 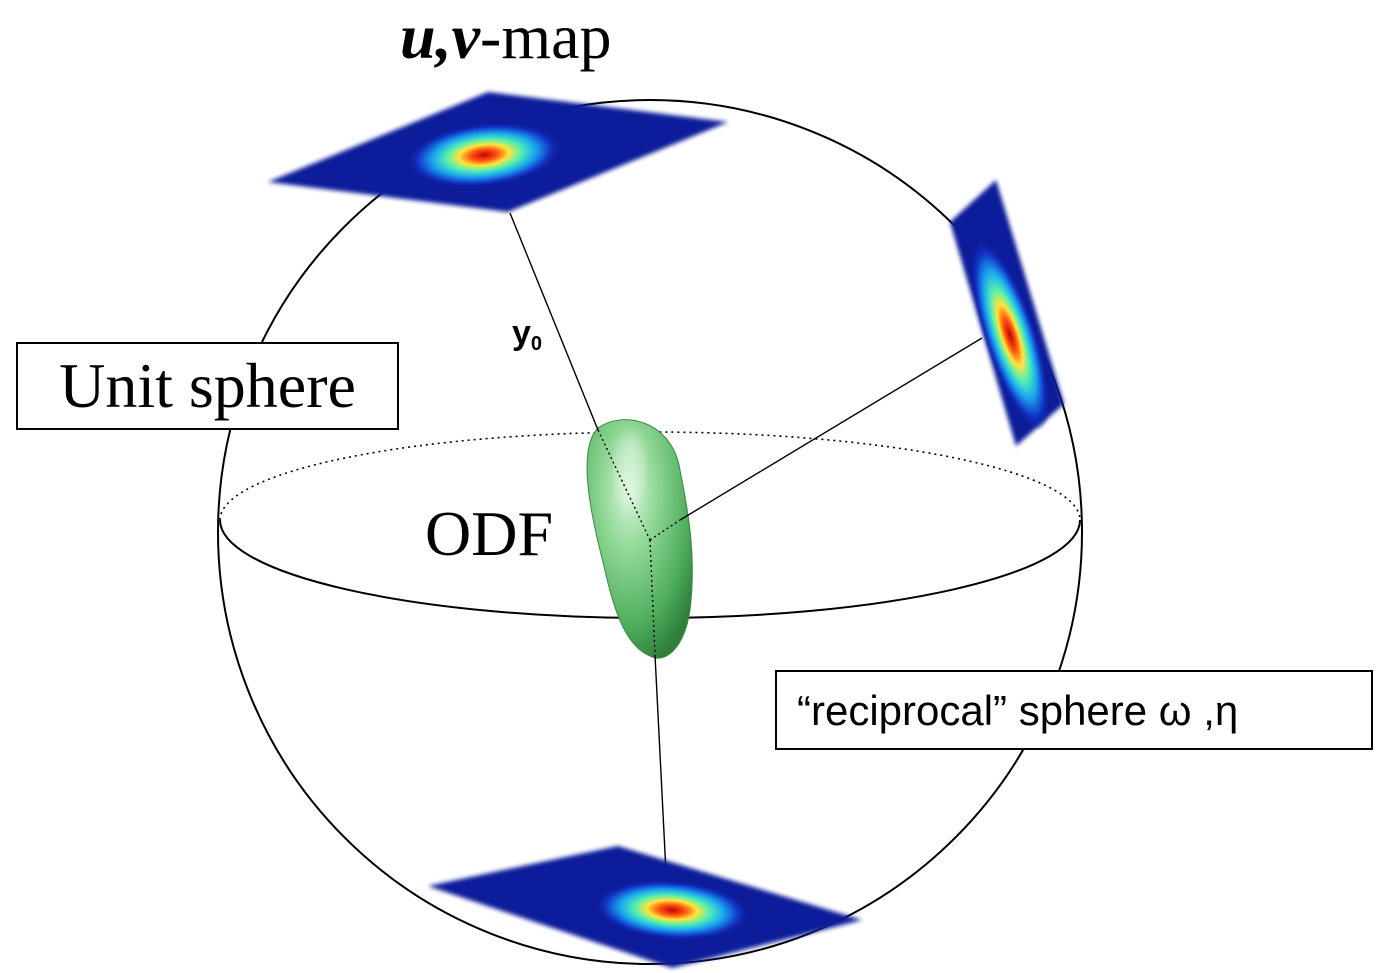 I want to click on map-title: u,v-map, so click(x=506, y=37).